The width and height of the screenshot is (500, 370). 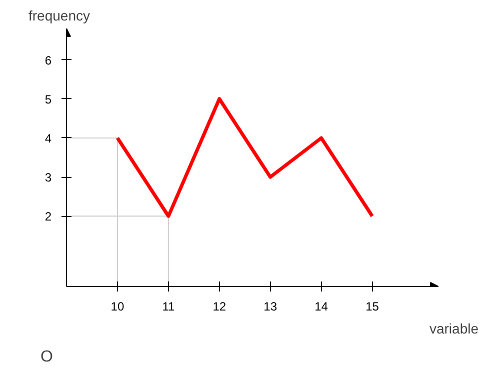 I want to click on x-tick-label: 11, so click(x=168, y=307).